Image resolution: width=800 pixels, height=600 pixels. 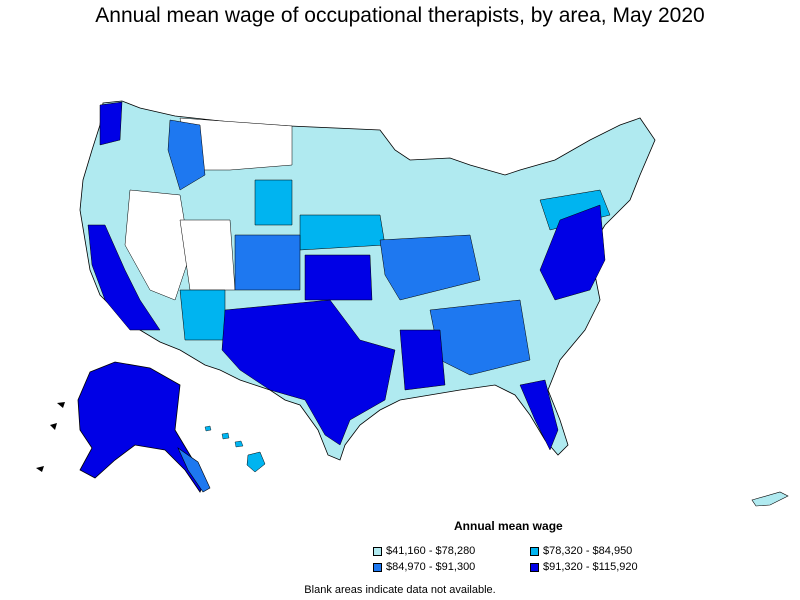 I want to click on tier4-region-washington, so click(x=111, y=123).